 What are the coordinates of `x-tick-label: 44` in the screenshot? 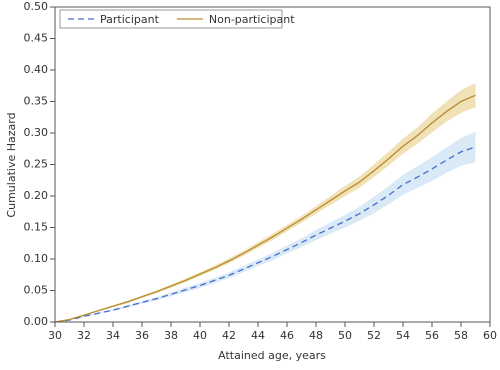 It's located at (258, 335).